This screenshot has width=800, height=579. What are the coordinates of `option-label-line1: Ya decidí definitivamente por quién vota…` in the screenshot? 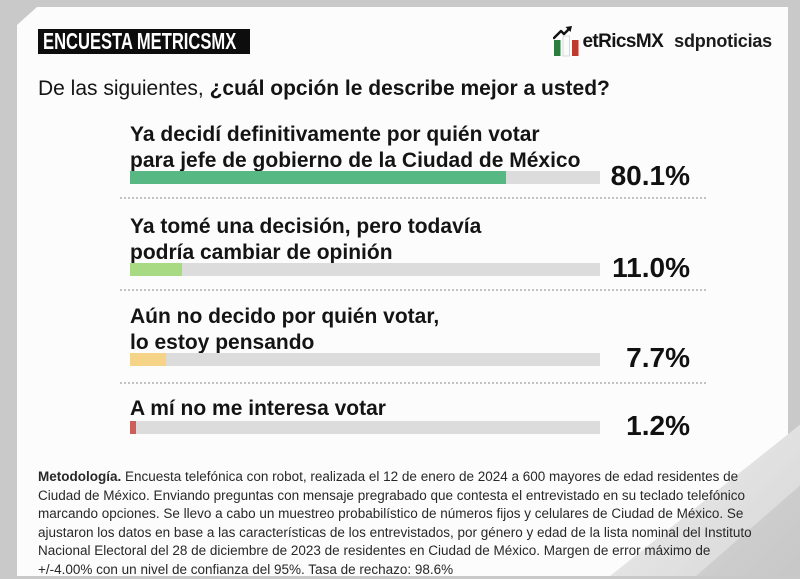 It's located at (335, 134).